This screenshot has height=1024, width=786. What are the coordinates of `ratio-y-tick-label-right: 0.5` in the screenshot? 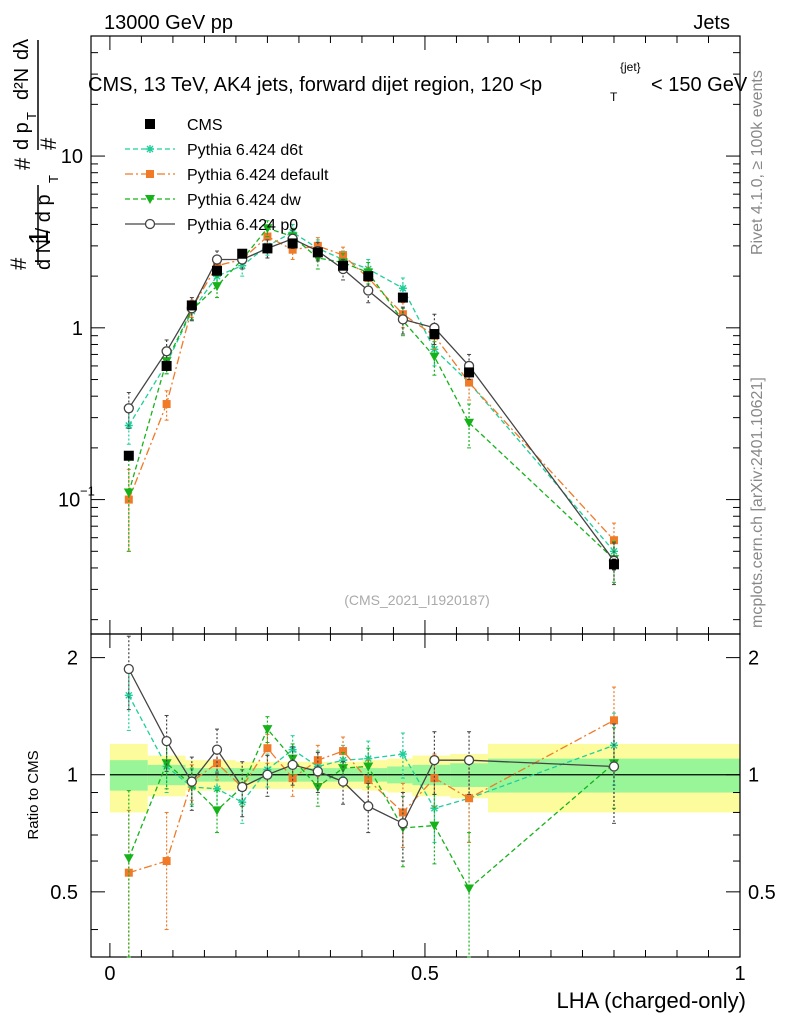 It's located at (762, 893).